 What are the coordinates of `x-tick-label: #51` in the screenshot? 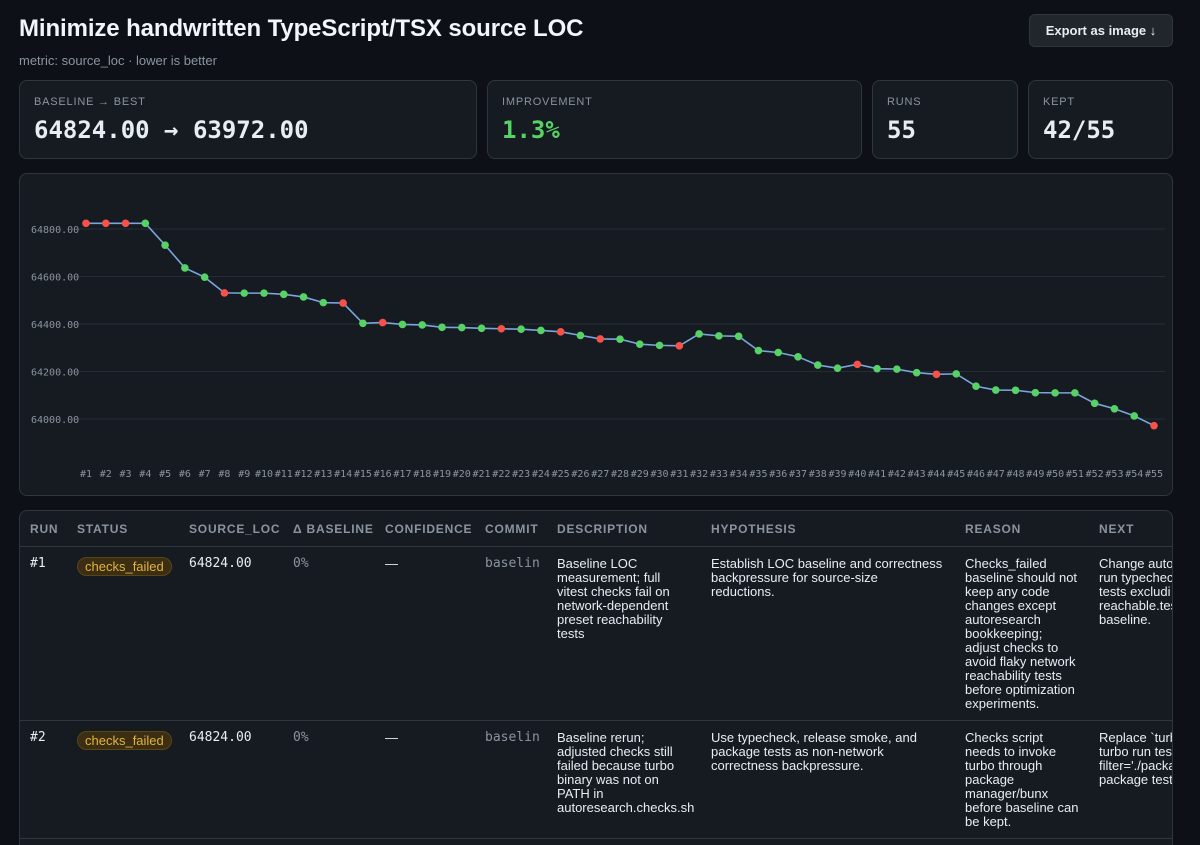 It's located at (1075, 474).